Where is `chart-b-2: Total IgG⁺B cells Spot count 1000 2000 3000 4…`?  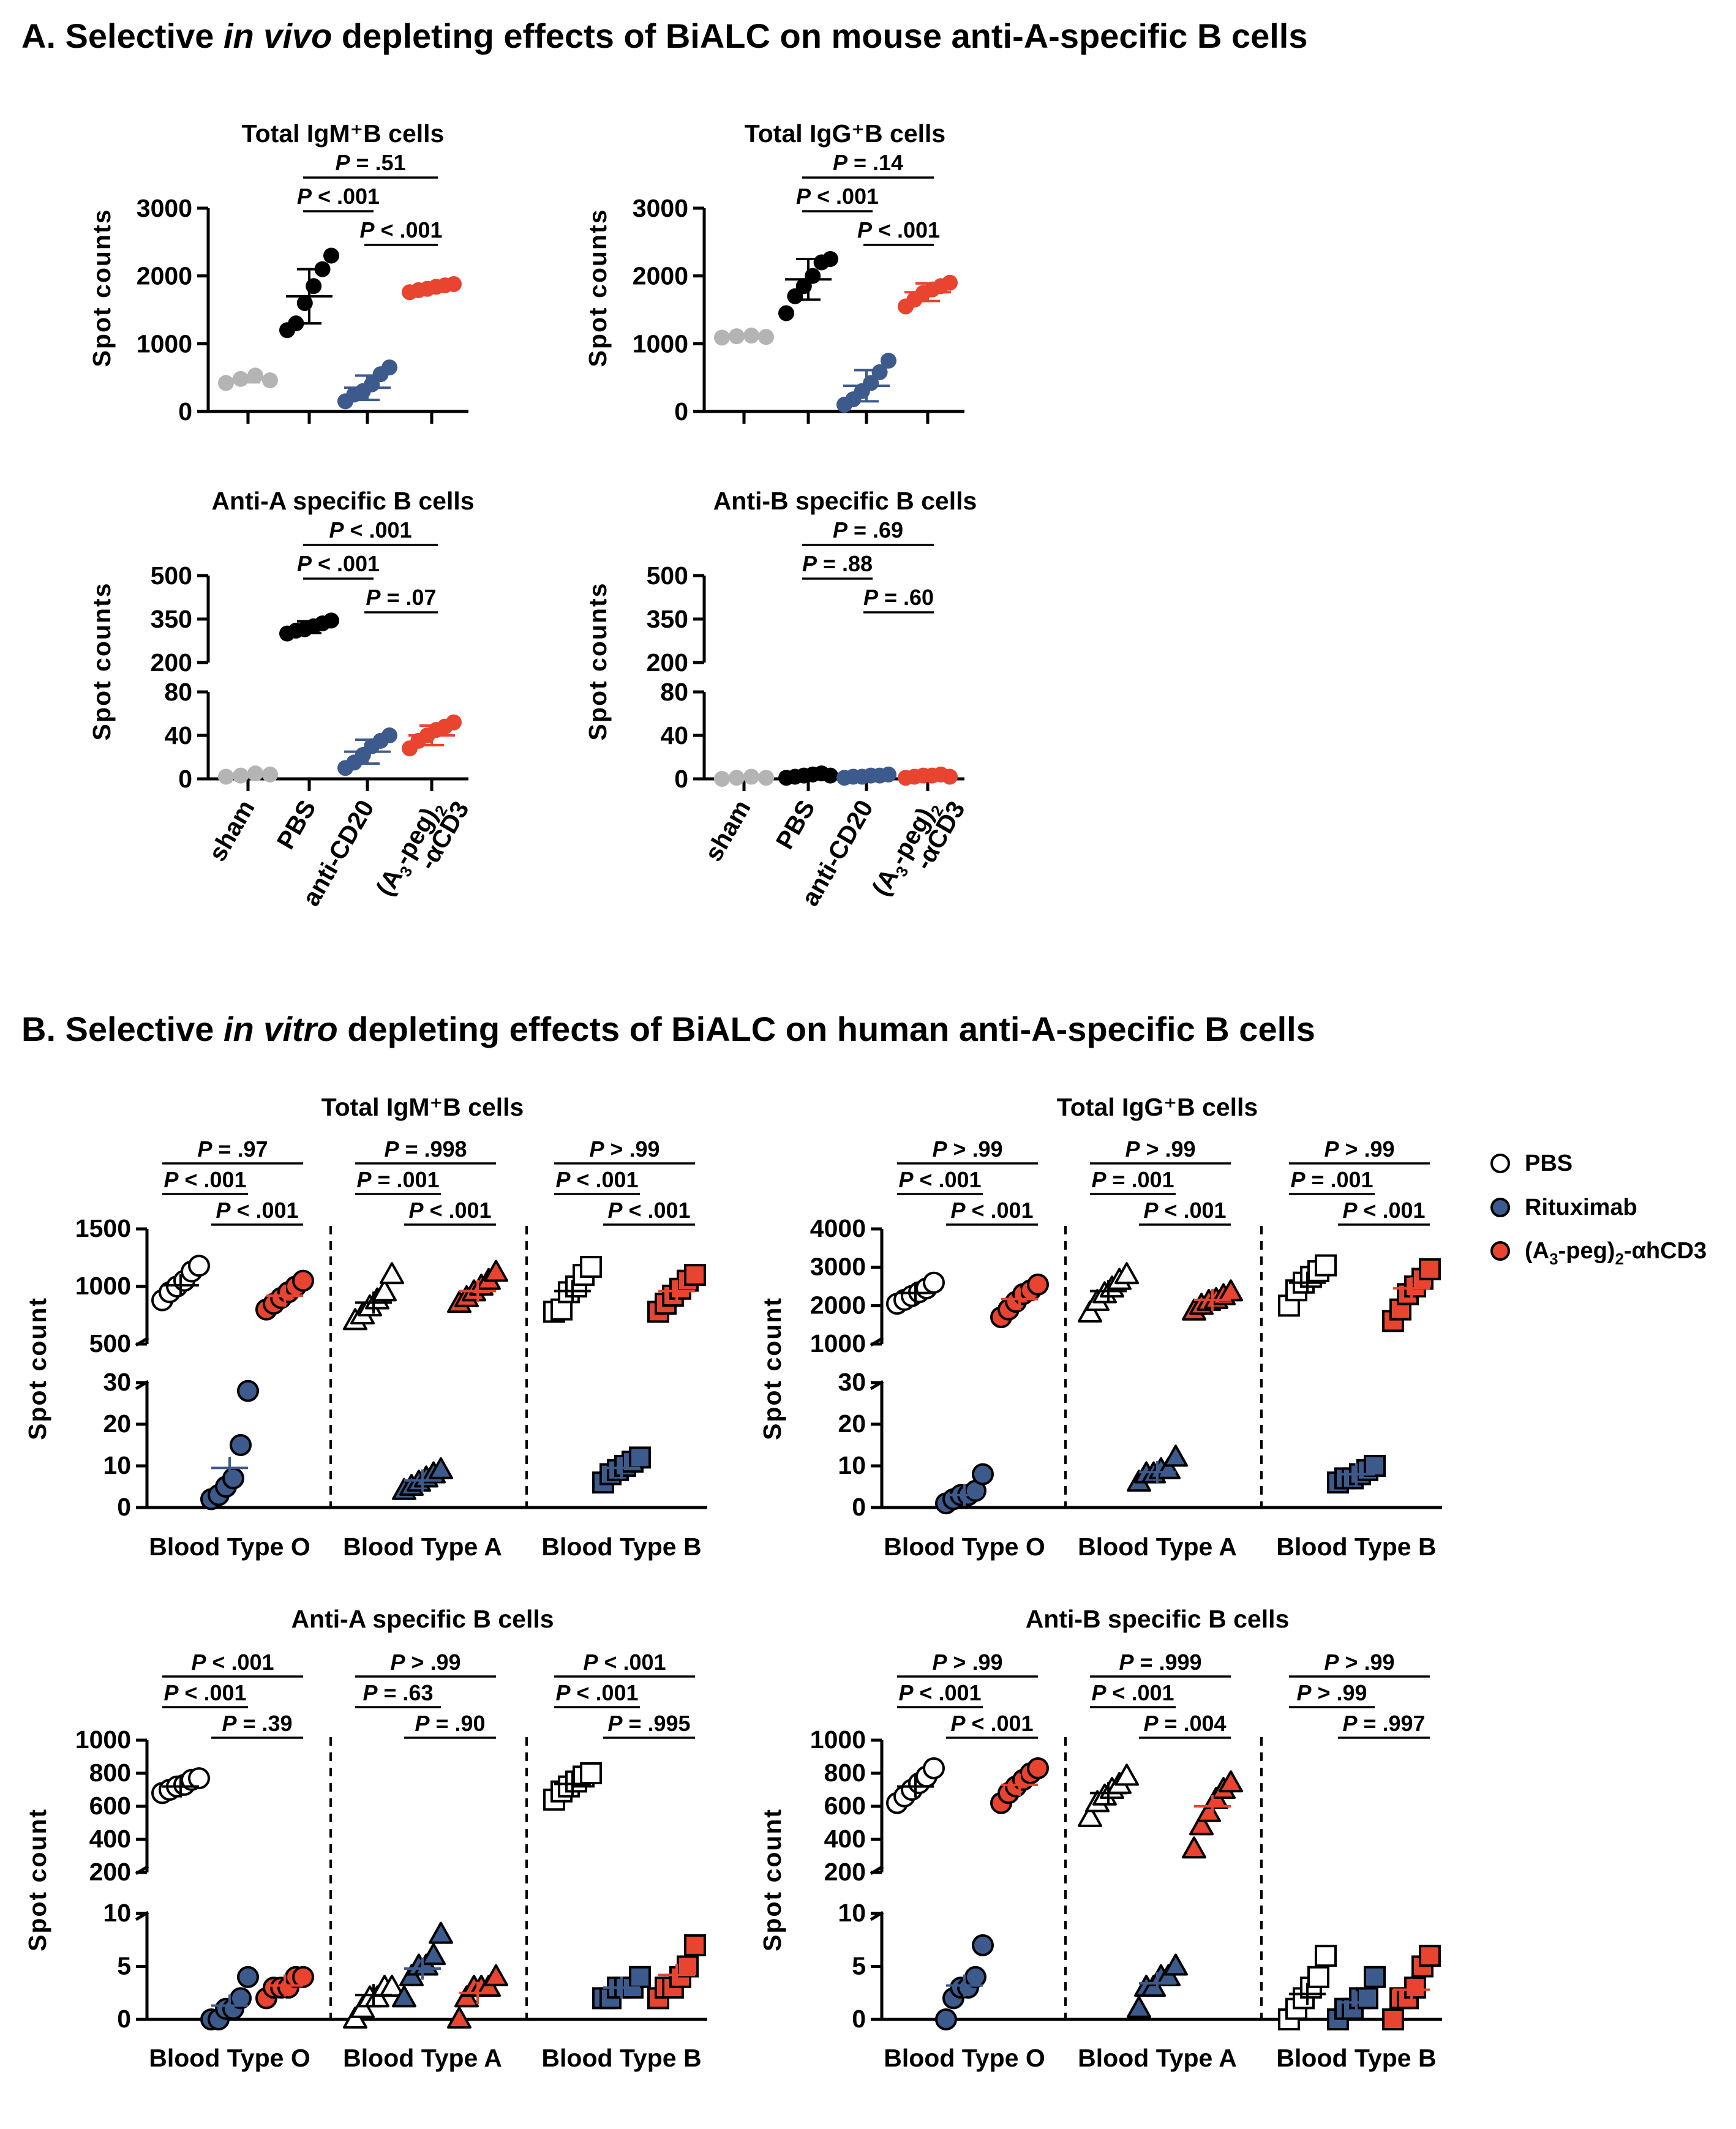
chart-b-2: Total IgG⁺B cells Spot count 1000 2000 3000 4… is located at coordinates (1100, 1327).